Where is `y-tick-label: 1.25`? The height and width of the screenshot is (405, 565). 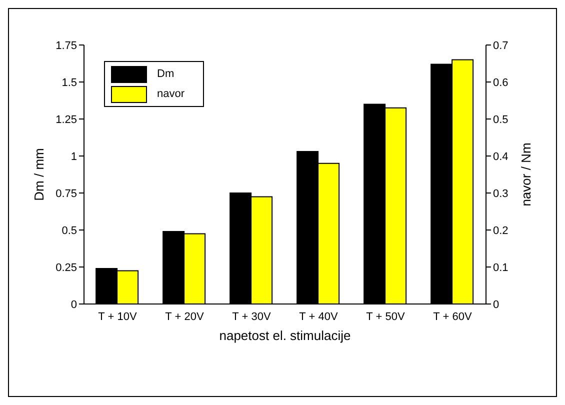
y-tick-label: 1.25 is located at coordinates (66, 120).